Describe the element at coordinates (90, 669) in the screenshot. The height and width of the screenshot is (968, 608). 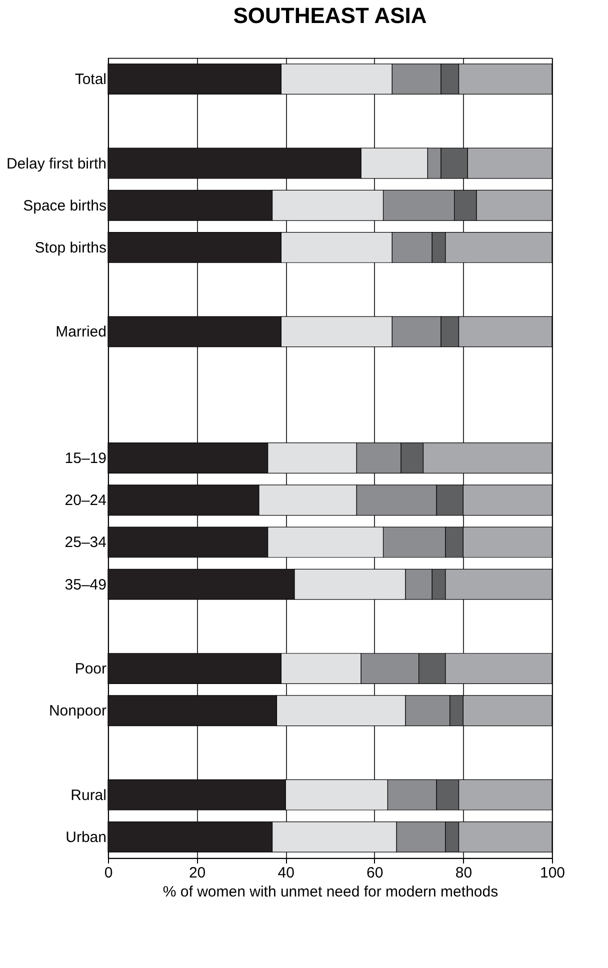
I see `y-tick-label: Poor` at that location.